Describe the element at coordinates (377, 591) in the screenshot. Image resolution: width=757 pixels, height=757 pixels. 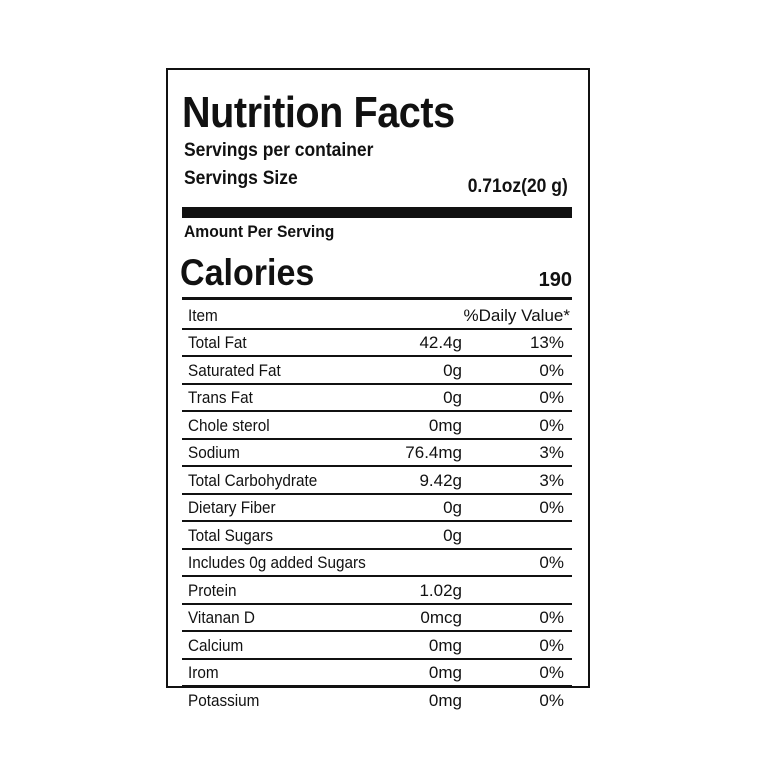
I see `table-row: Protein 1.02g` at that location.